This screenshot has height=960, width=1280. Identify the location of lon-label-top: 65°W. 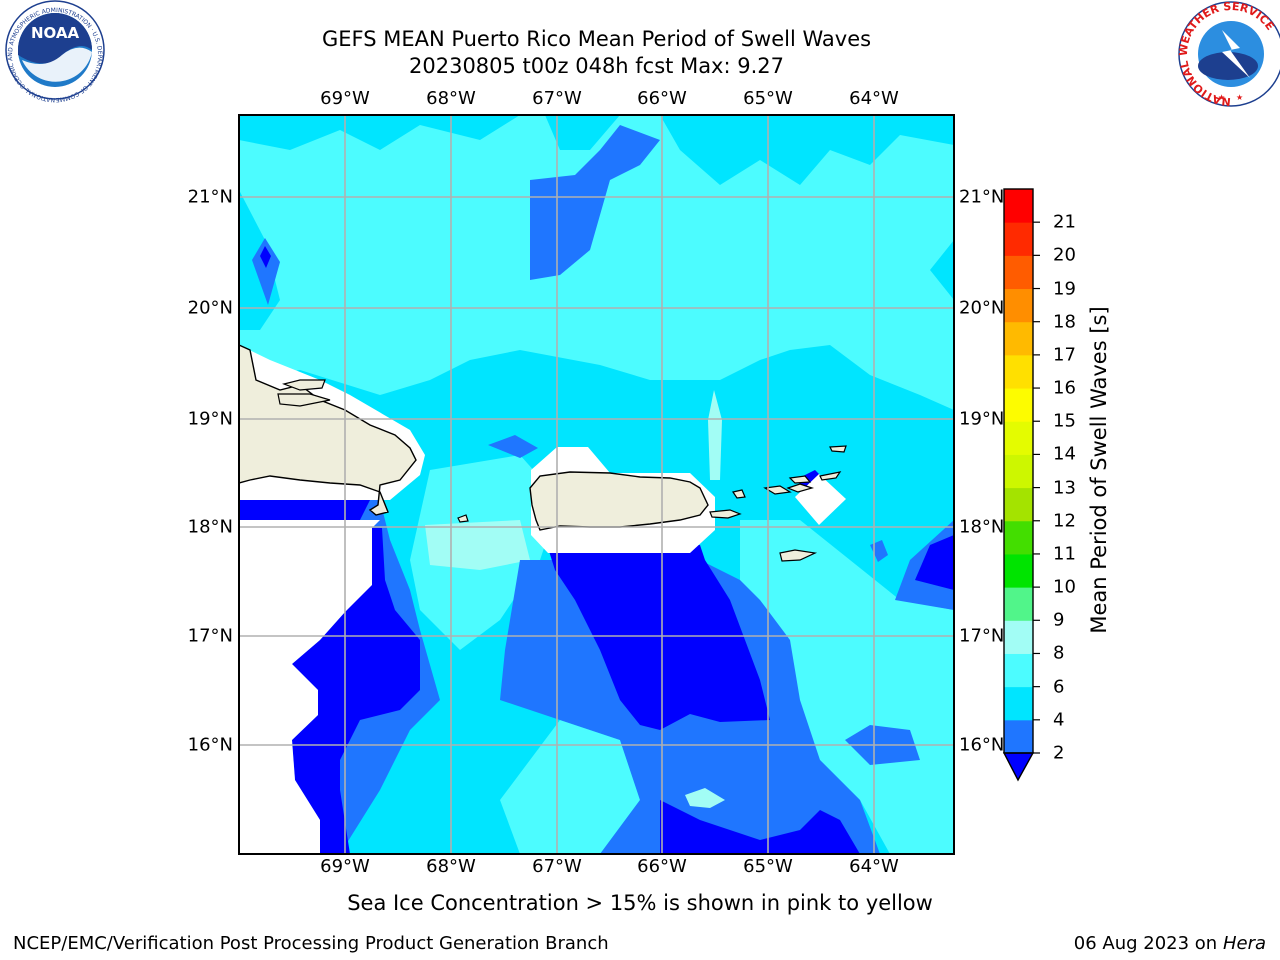
(768, 98).